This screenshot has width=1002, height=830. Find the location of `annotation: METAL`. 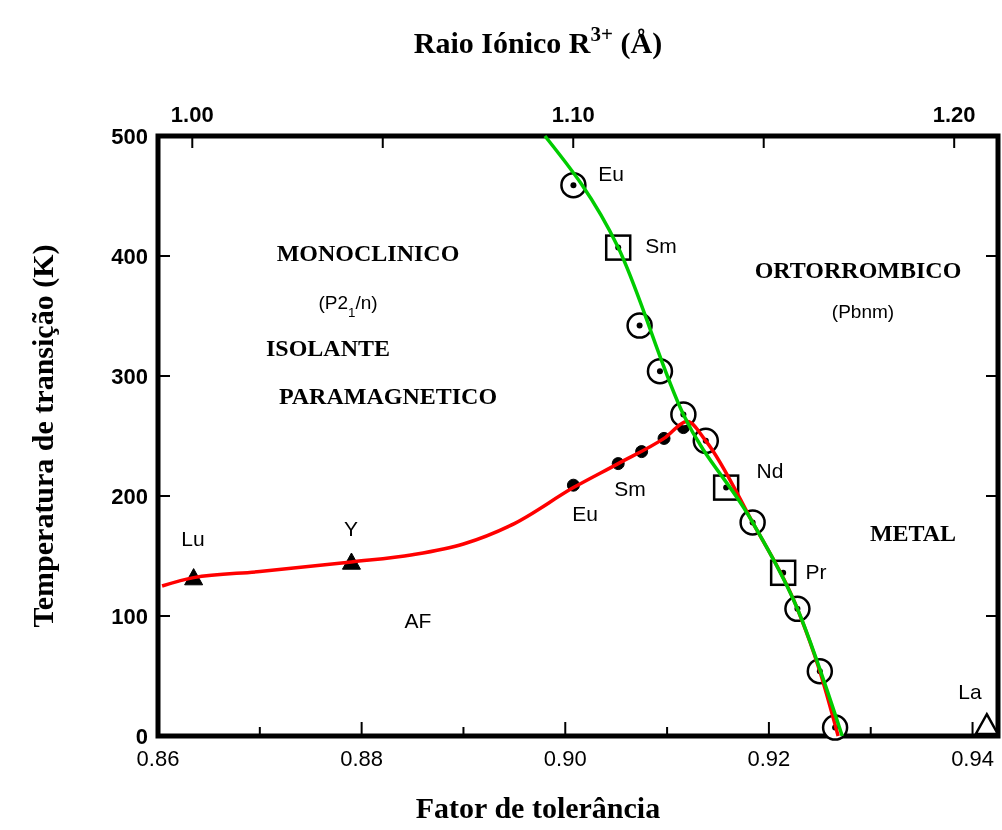

annotation: METAL is located at coordinates (913, 533).